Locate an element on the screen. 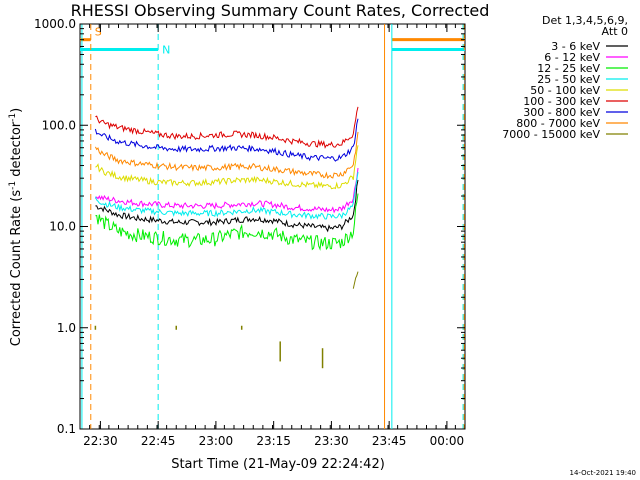  x-tick-label: 23:30 is located at coordinates (331, 441).